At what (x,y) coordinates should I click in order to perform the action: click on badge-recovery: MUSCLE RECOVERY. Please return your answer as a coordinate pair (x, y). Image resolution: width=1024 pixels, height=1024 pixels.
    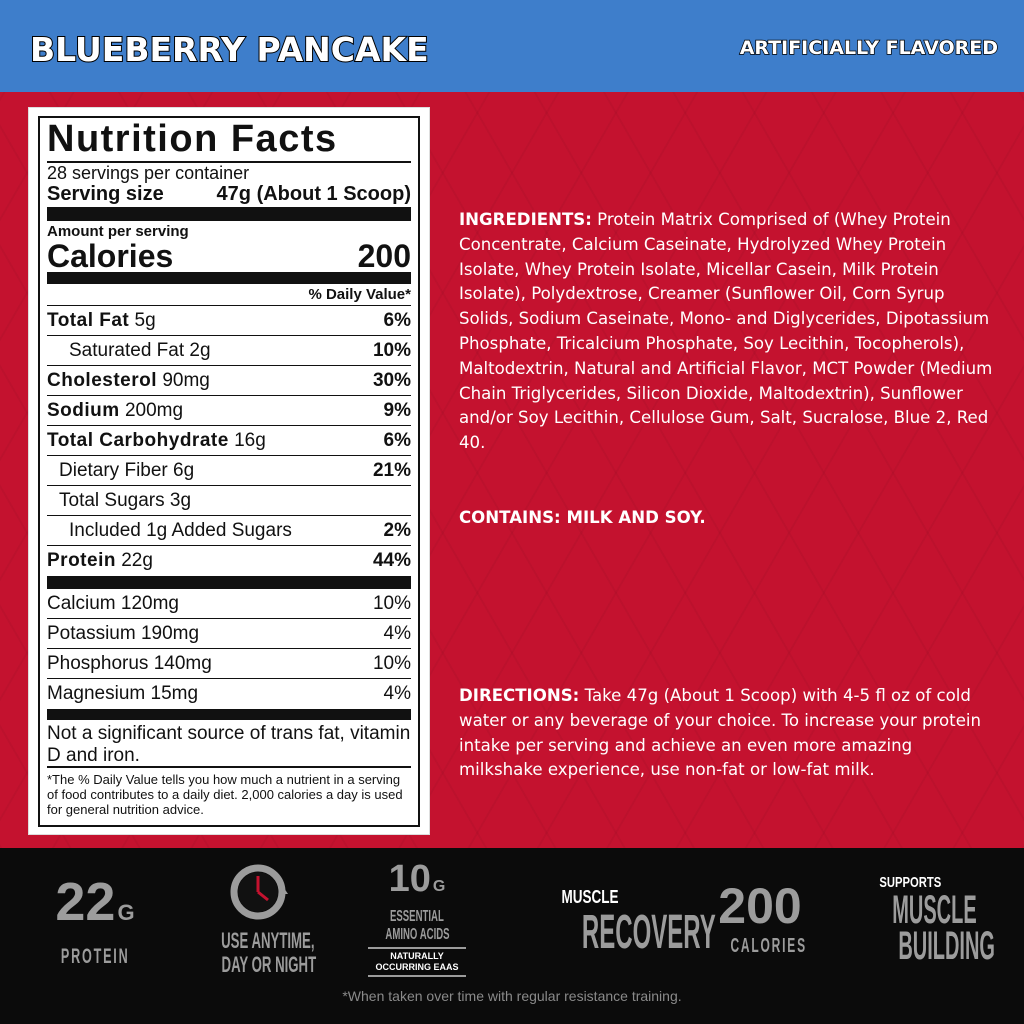
    Looking at the image, I should click on (615, 922).